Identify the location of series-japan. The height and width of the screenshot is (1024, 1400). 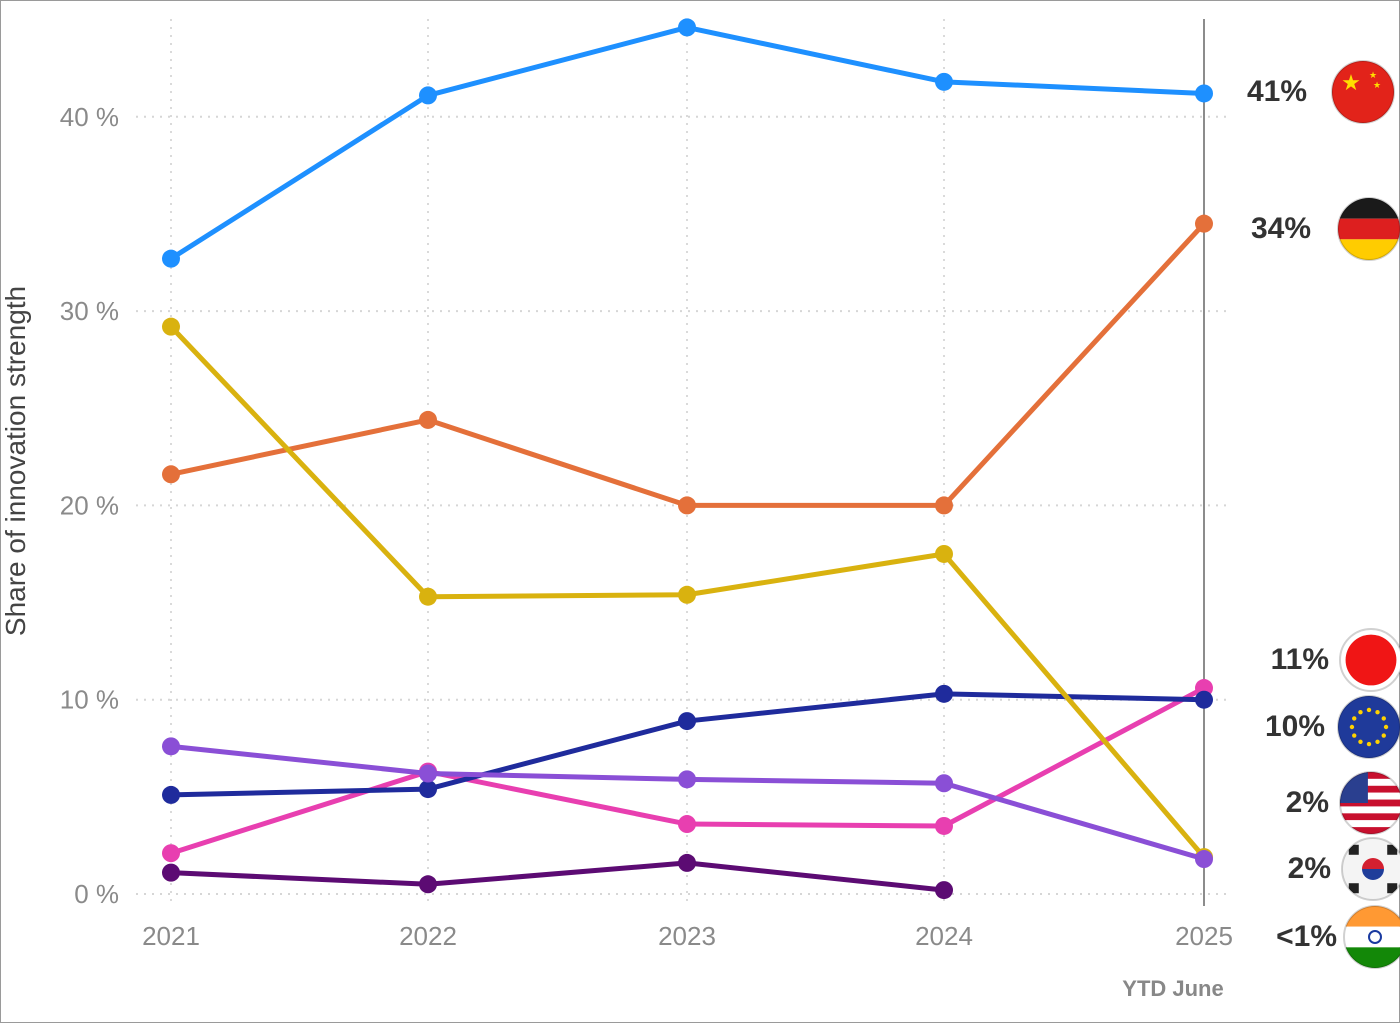
(687, 771).